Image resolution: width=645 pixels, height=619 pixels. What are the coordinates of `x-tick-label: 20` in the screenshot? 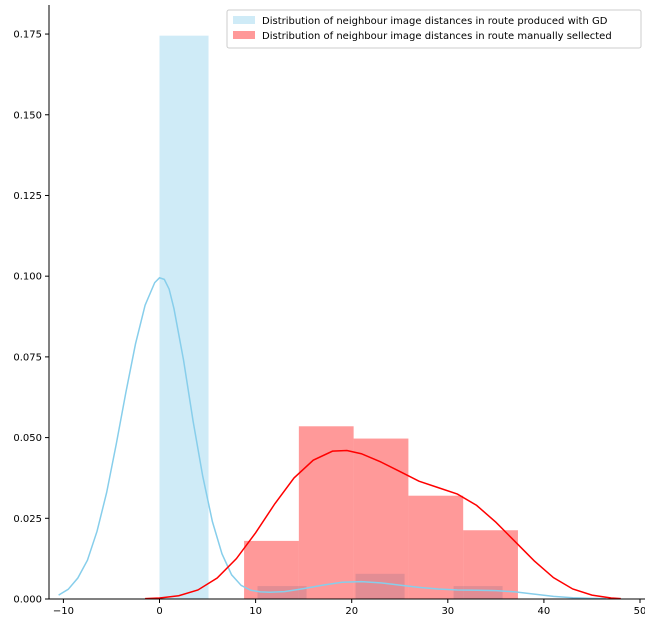 It's located at (351, 611).